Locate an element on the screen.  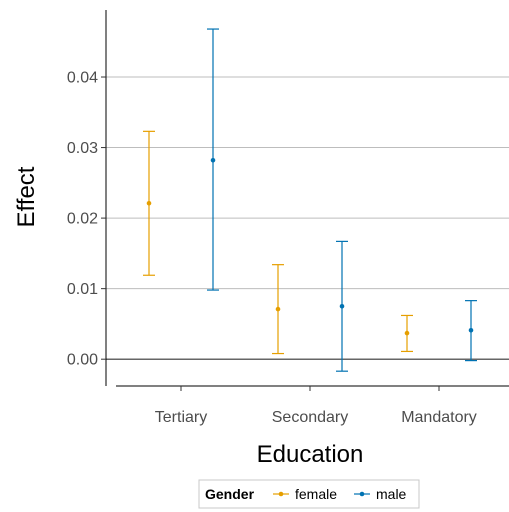
legend: Gender female male is located at coordinates (309, 494).